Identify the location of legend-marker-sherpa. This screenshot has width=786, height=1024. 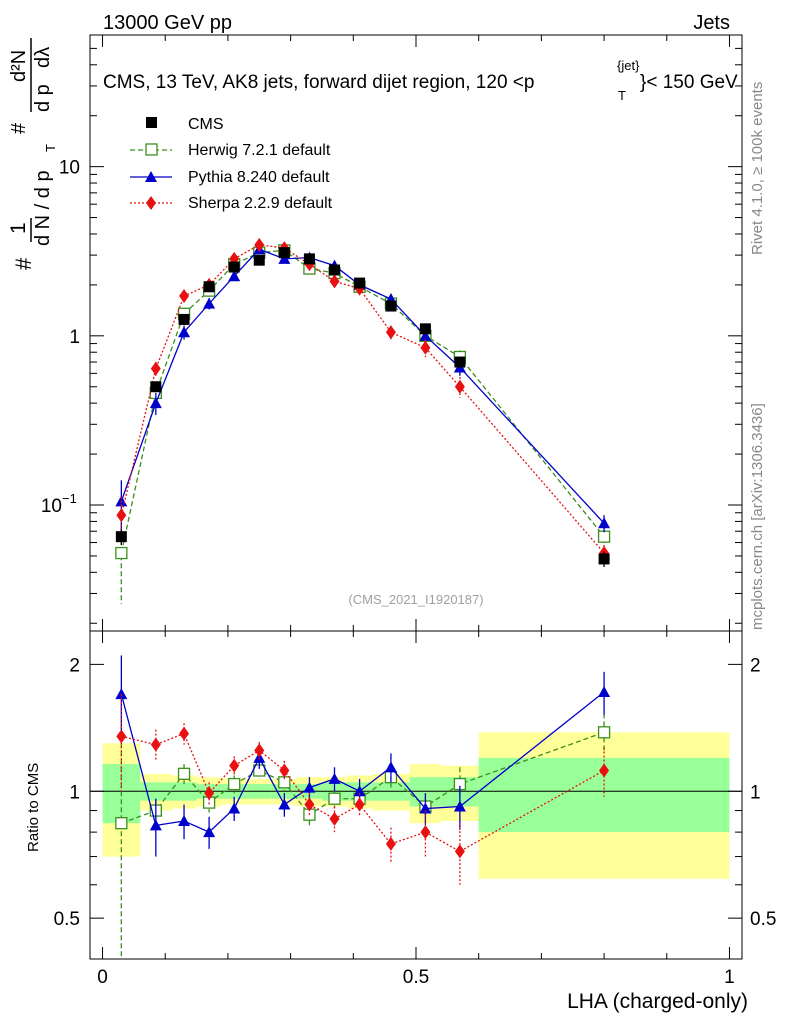
(151, 203).